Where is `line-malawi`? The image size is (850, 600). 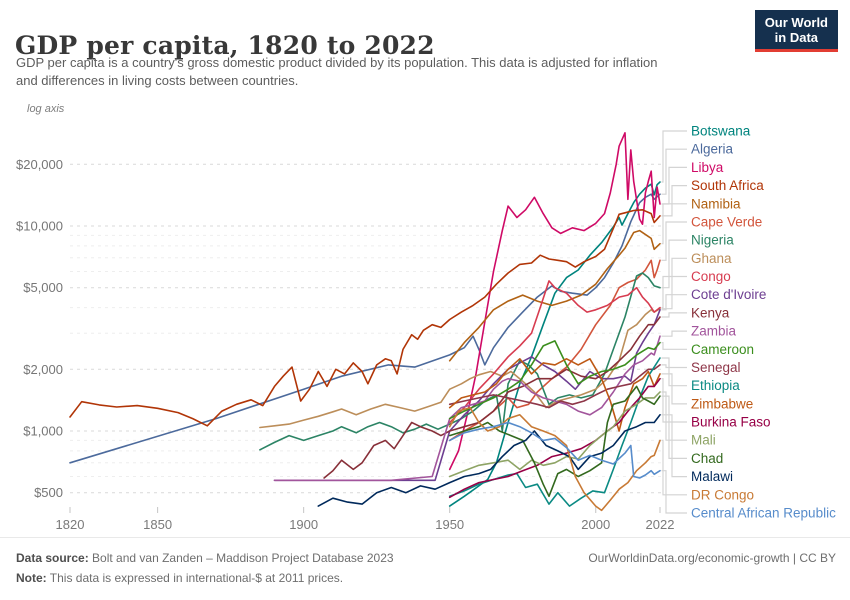
line-malawi is located at coordinates (489, 460).